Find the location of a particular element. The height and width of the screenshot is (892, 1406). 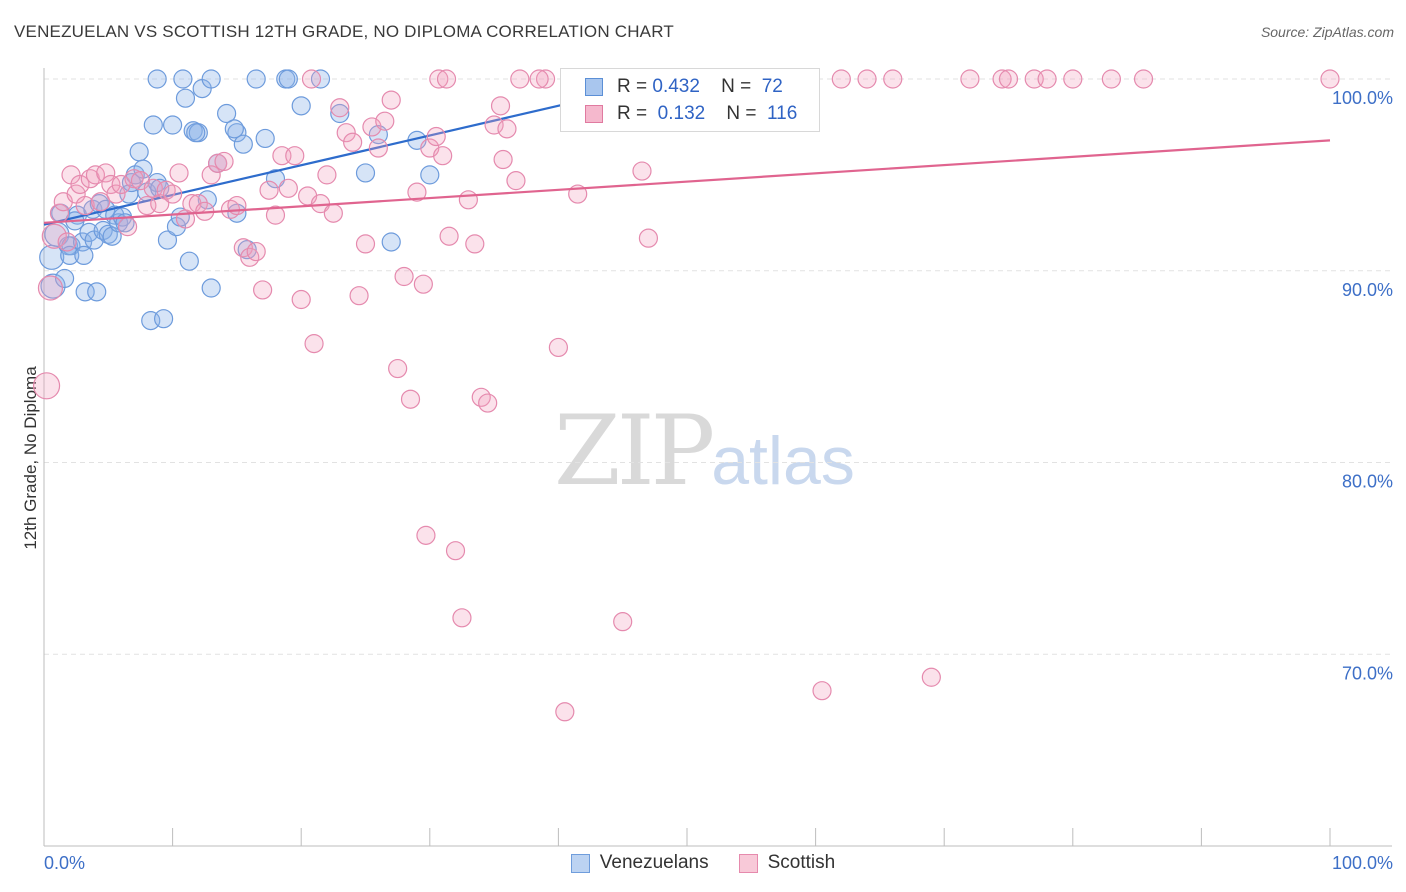

scottish-swatch is located at coordinates (594, 114).